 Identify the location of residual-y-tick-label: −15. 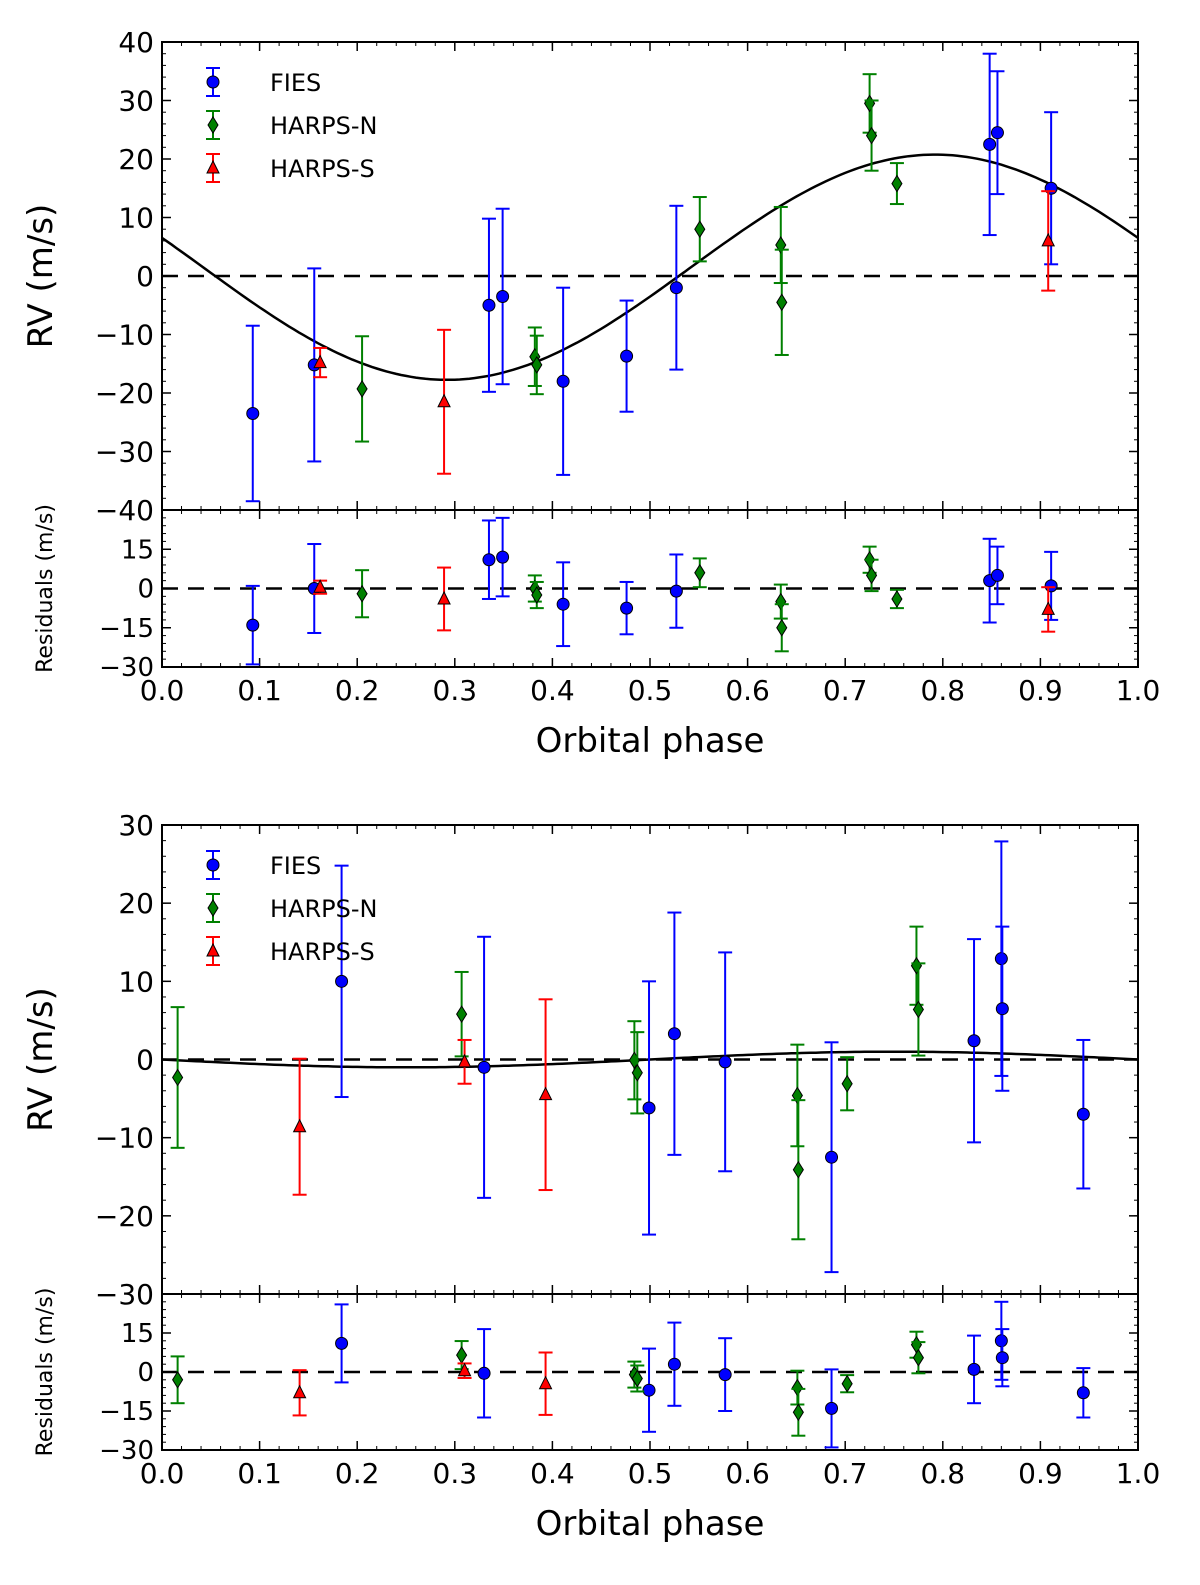
(126, 629).